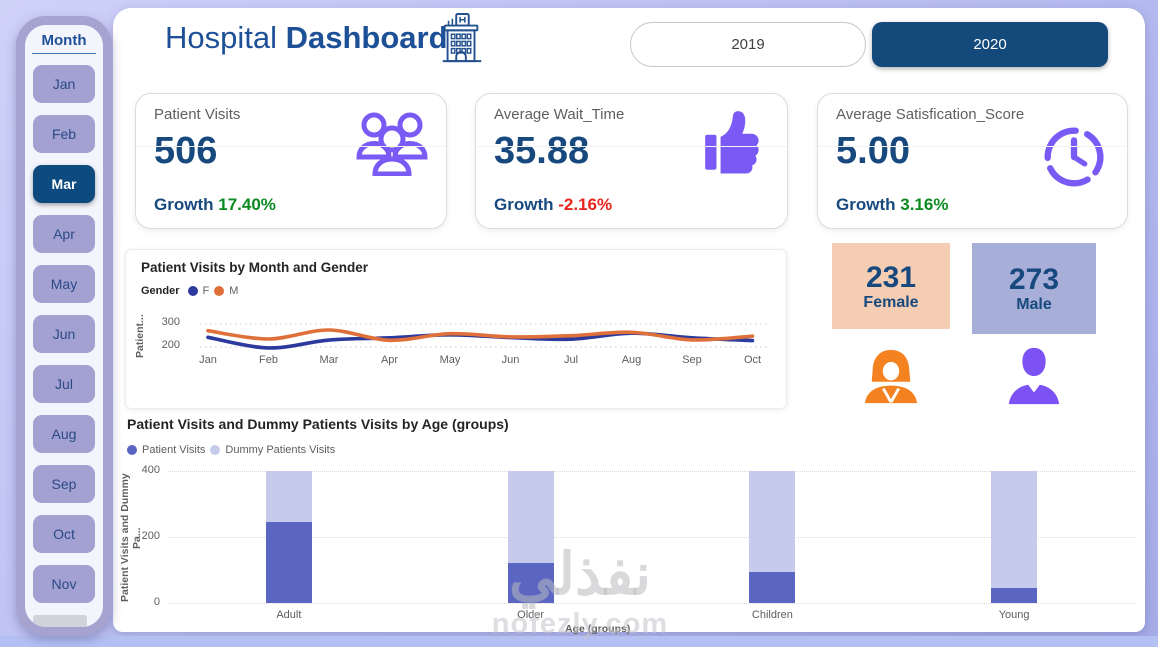 The height and width of the screenshot is (647, 1158). What do you see at coordinates (64, 534) in the screenshot?
I see `month-button-oct: Oct` at bounding box center [64, 534].